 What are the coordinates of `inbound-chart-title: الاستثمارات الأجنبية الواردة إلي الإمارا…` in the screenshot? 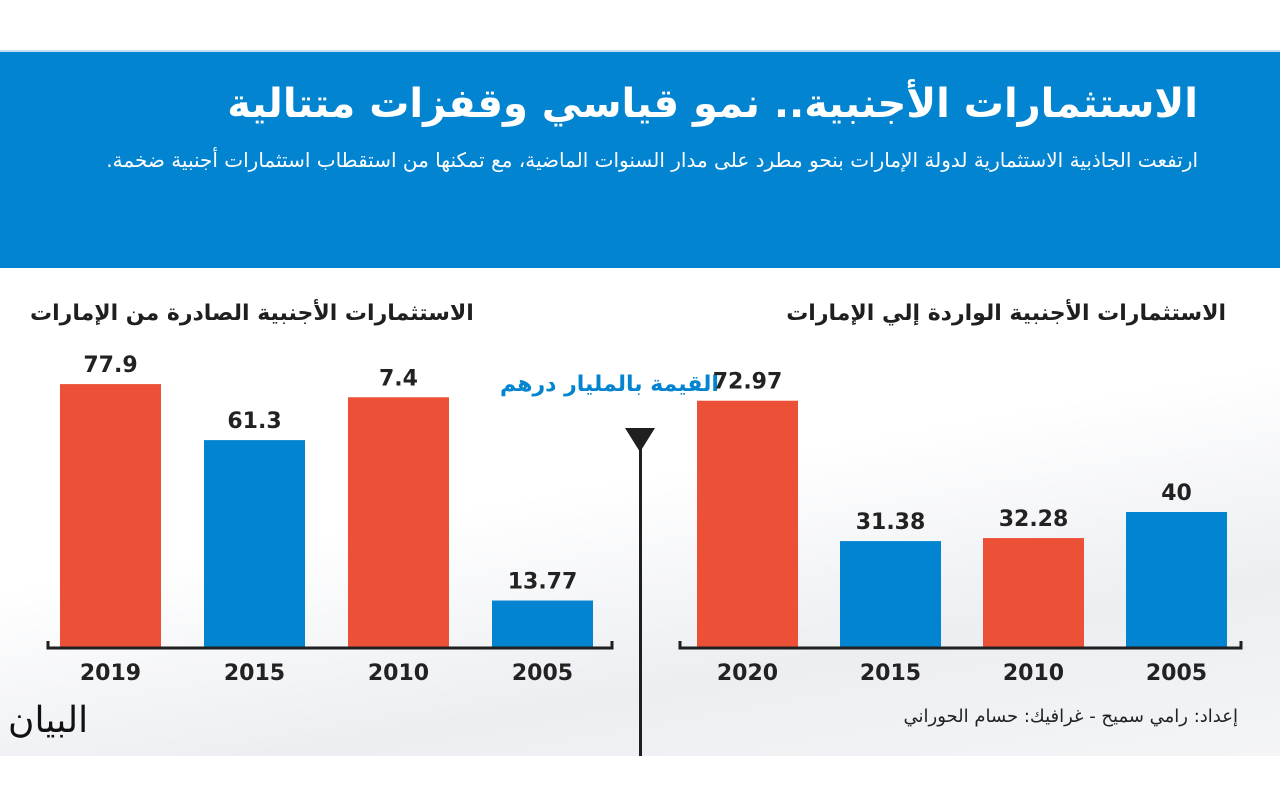 It's located at (1006, 313).